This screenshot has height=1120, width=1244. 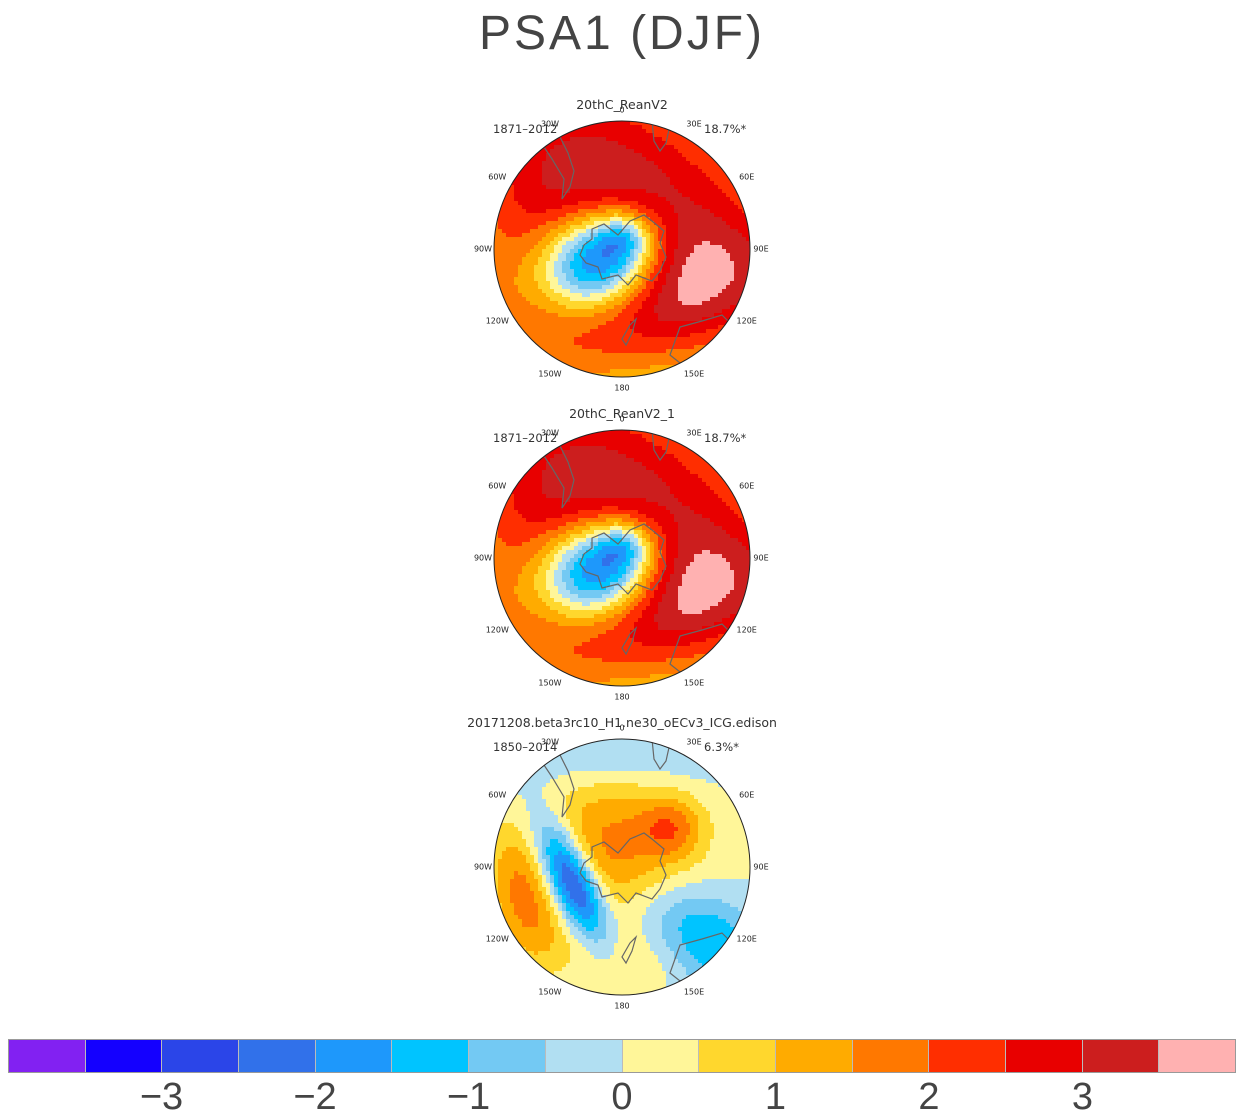 I want to click on panel-title: 20thC_ReanV2_1, so click(x=622, y=413).